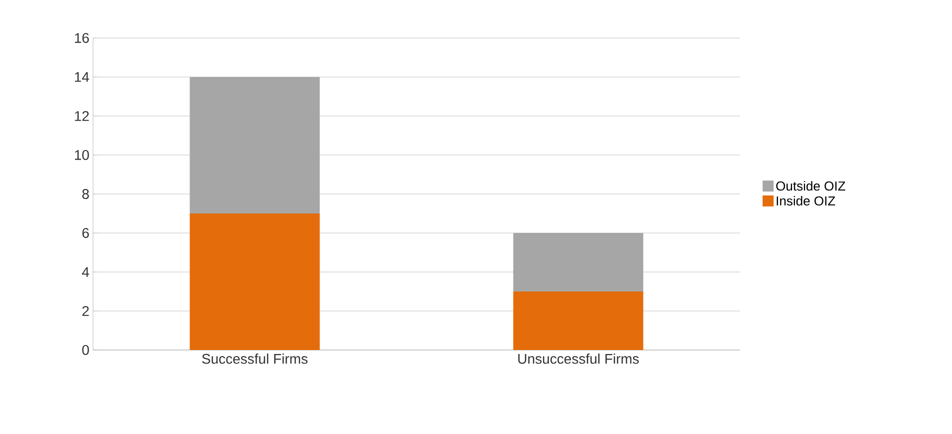 This screenshot has width=952, height=434. Describe the element at coordinates (578, 359) in the screenshot. I see `x-tick-label: Unsuccessful Firms` at that location.